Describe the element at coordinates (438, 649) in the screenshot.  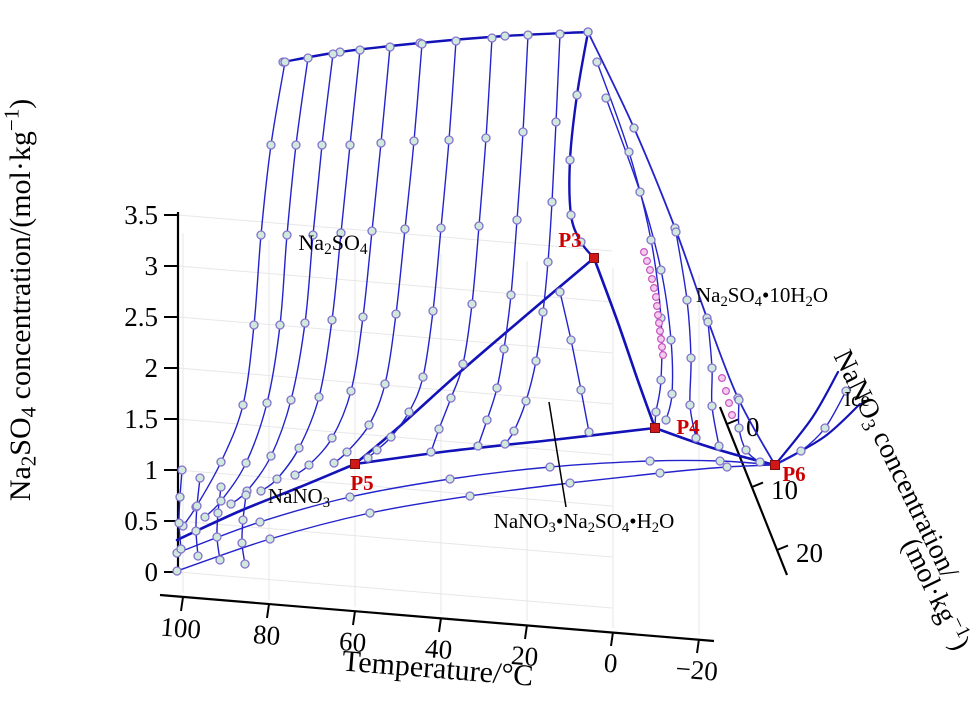
I see `temperature-tick-label: 40` at that location.